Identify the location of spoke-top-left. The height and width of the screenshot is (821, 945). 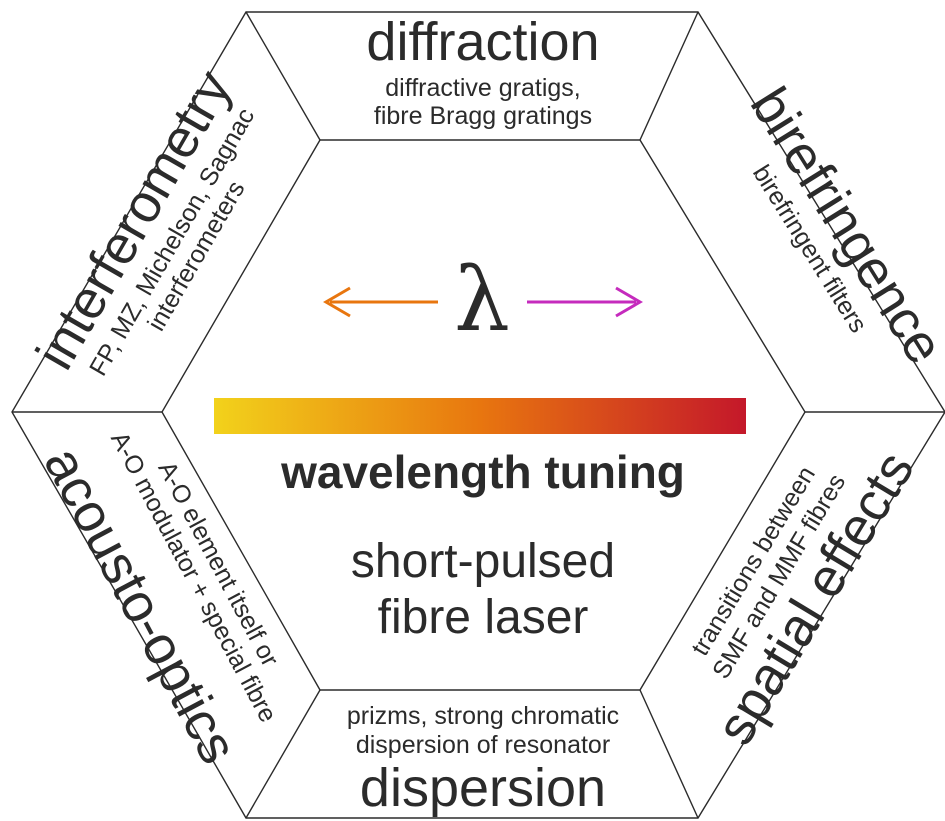
(283, 76).